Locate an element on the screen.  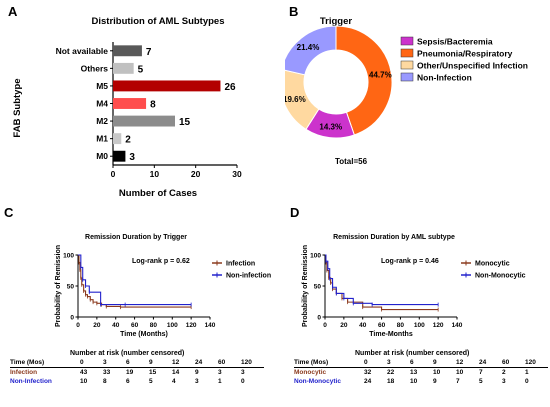
risk-row-label: Non-Monocytic is located at coordinates (317, 381).